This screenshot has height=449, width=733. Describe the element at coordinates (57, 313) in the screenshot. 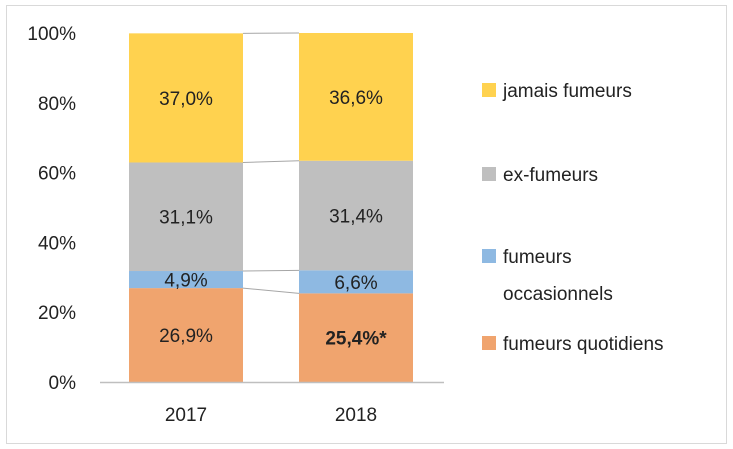

I see `y-tick-label: 20%` at that location.